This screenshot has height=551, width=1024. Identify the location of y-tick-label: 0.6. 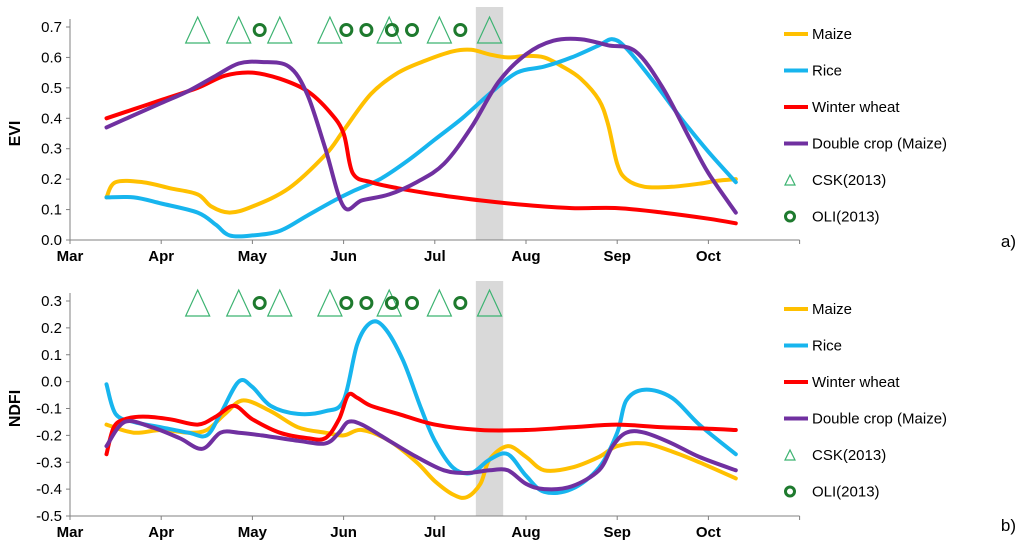
(51, 57).